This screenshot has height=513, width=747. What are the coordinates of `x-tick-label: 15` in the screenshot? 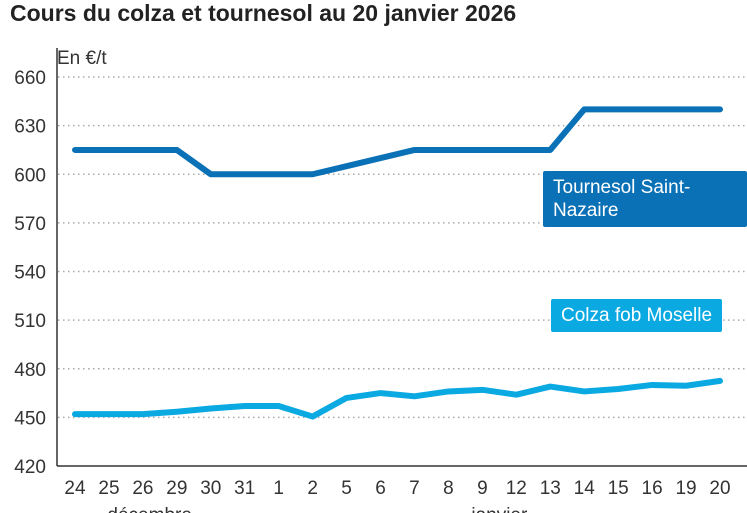 It's located at (618, 488).